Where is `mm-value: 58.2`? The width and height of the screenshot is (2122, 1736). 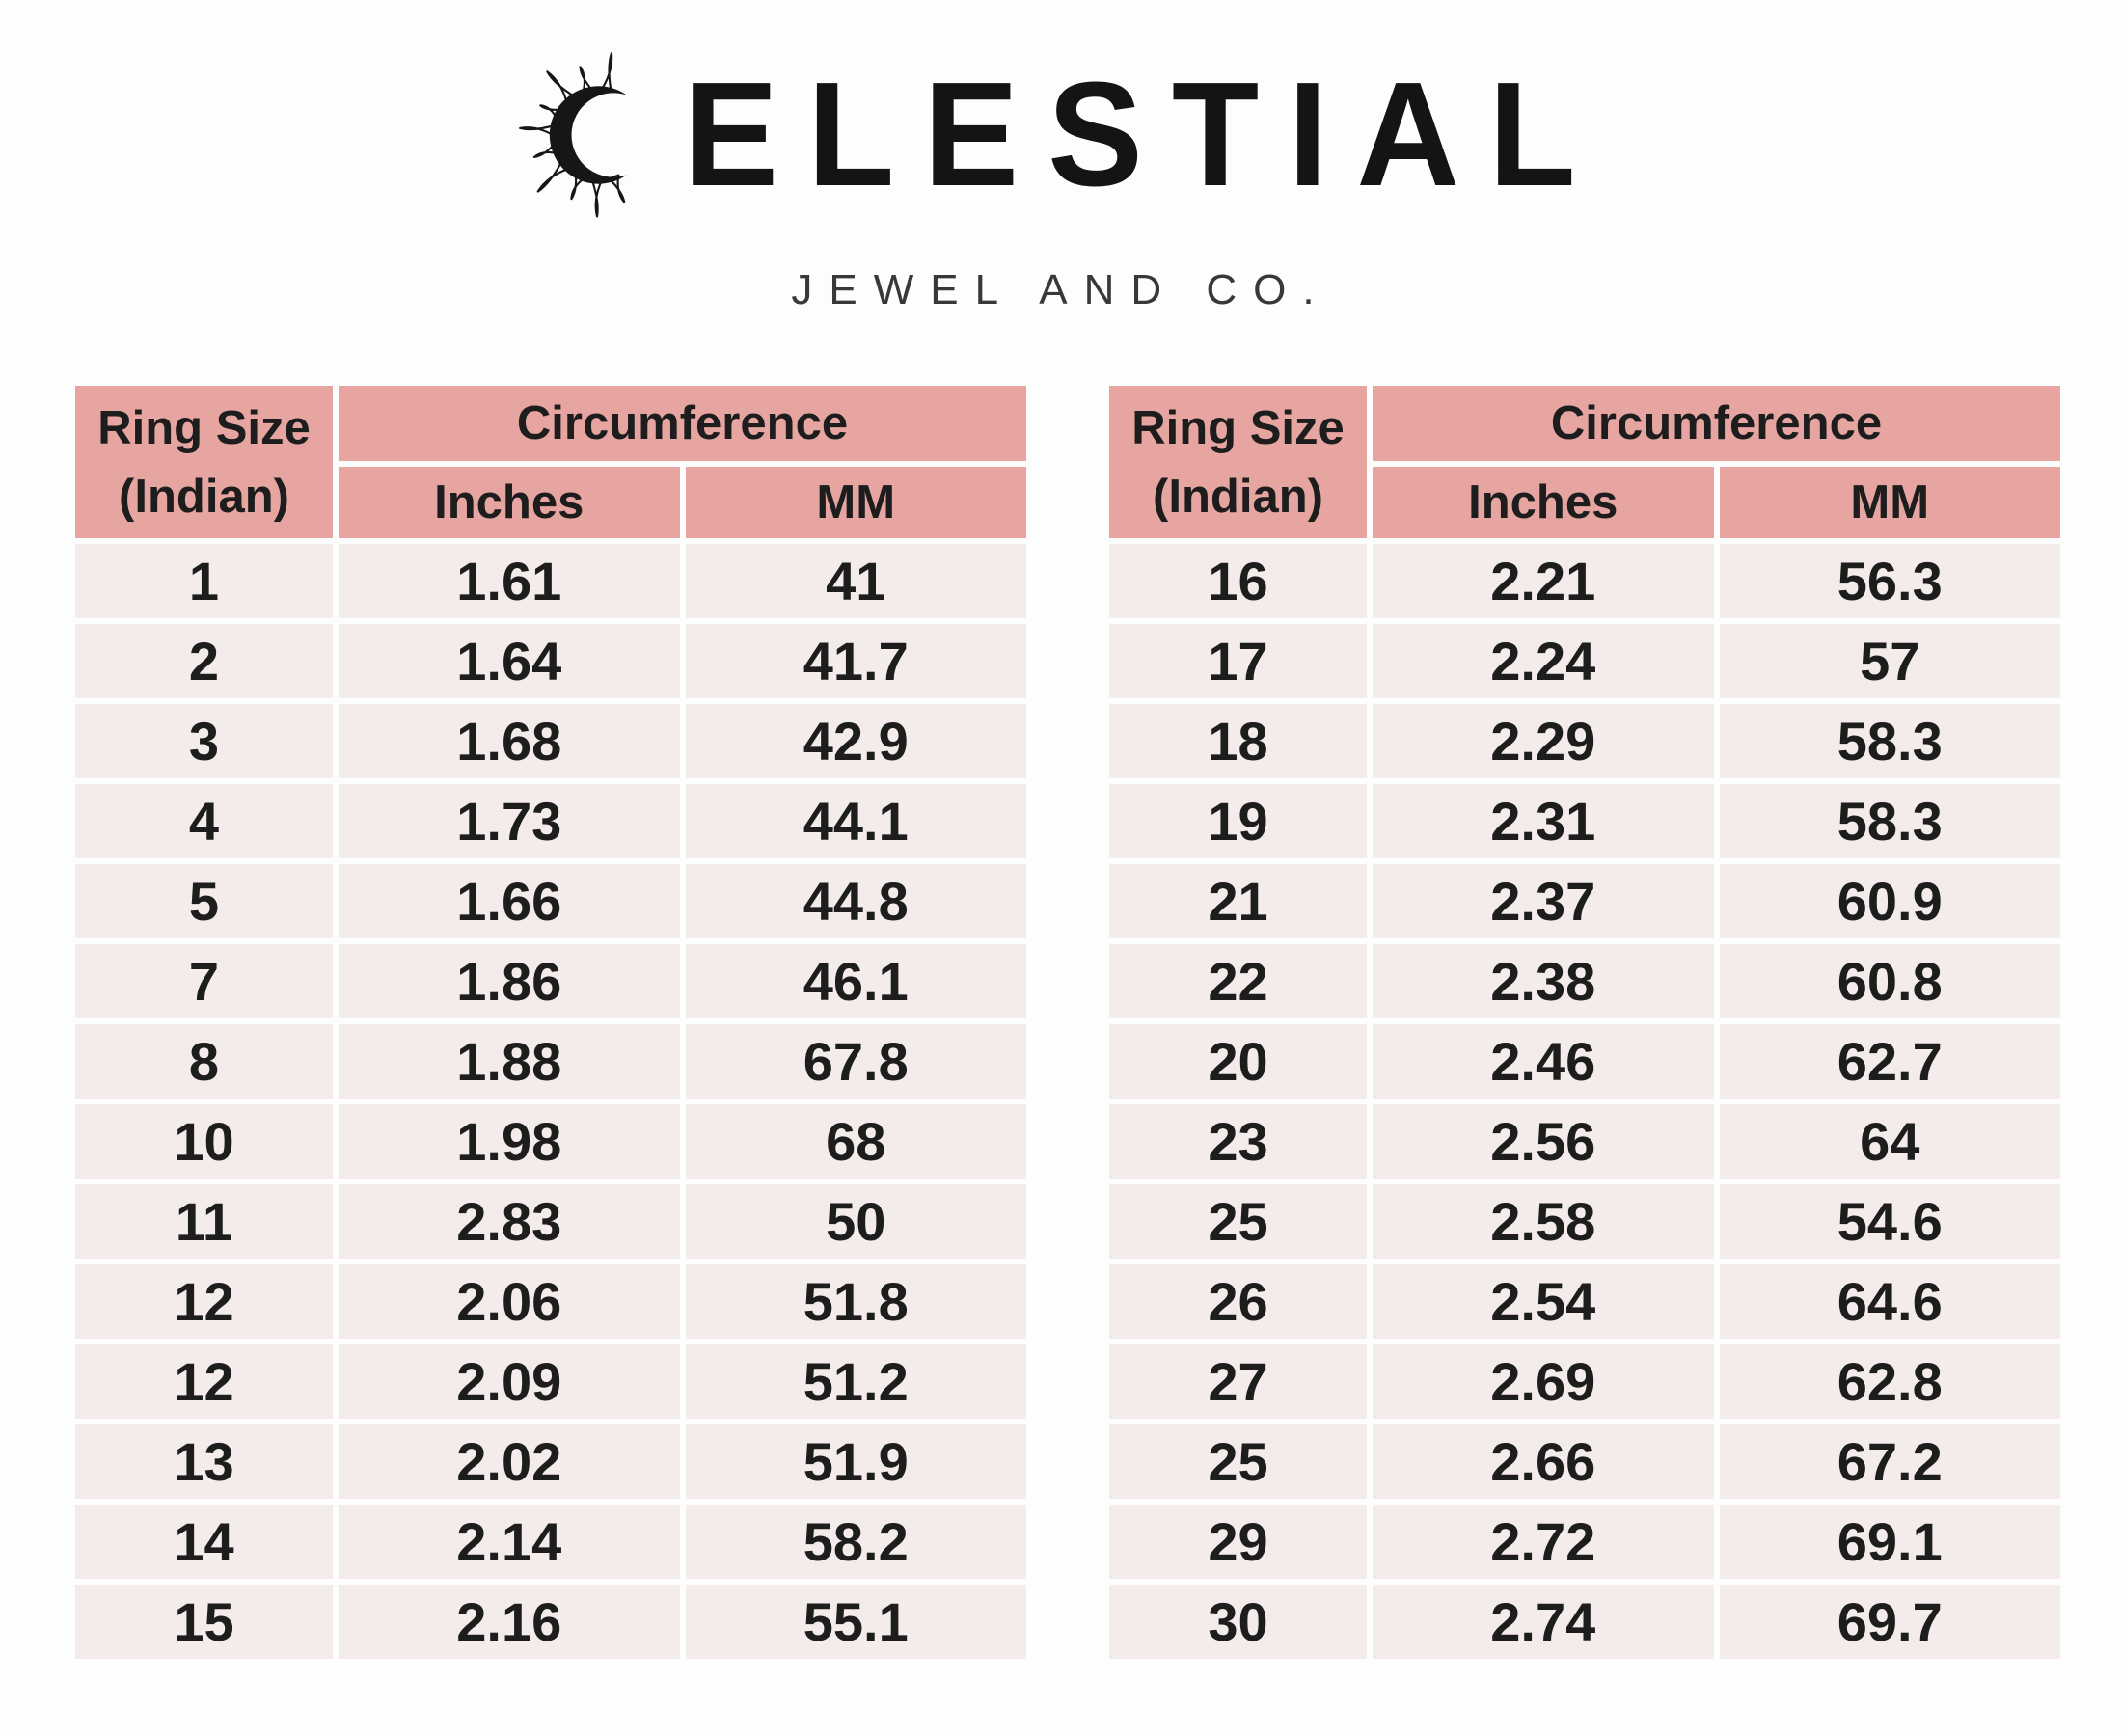
mm-value: 58.2 is located at coordinates (856, 1542).